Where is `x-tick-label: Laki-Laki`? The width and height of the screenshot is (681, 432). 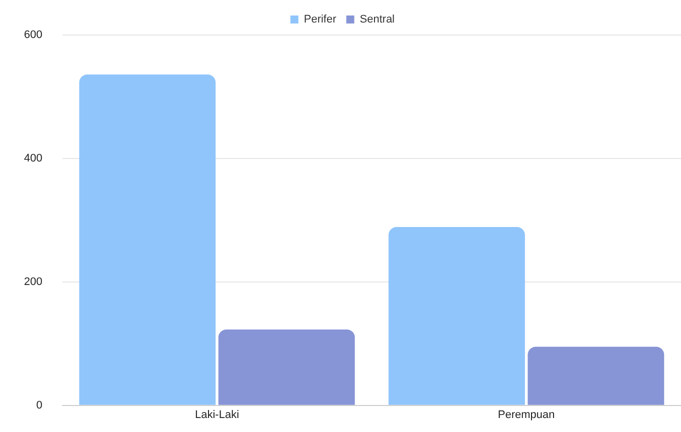
x-tick-label: Laki-Laki is located at coordinates (217, 415).